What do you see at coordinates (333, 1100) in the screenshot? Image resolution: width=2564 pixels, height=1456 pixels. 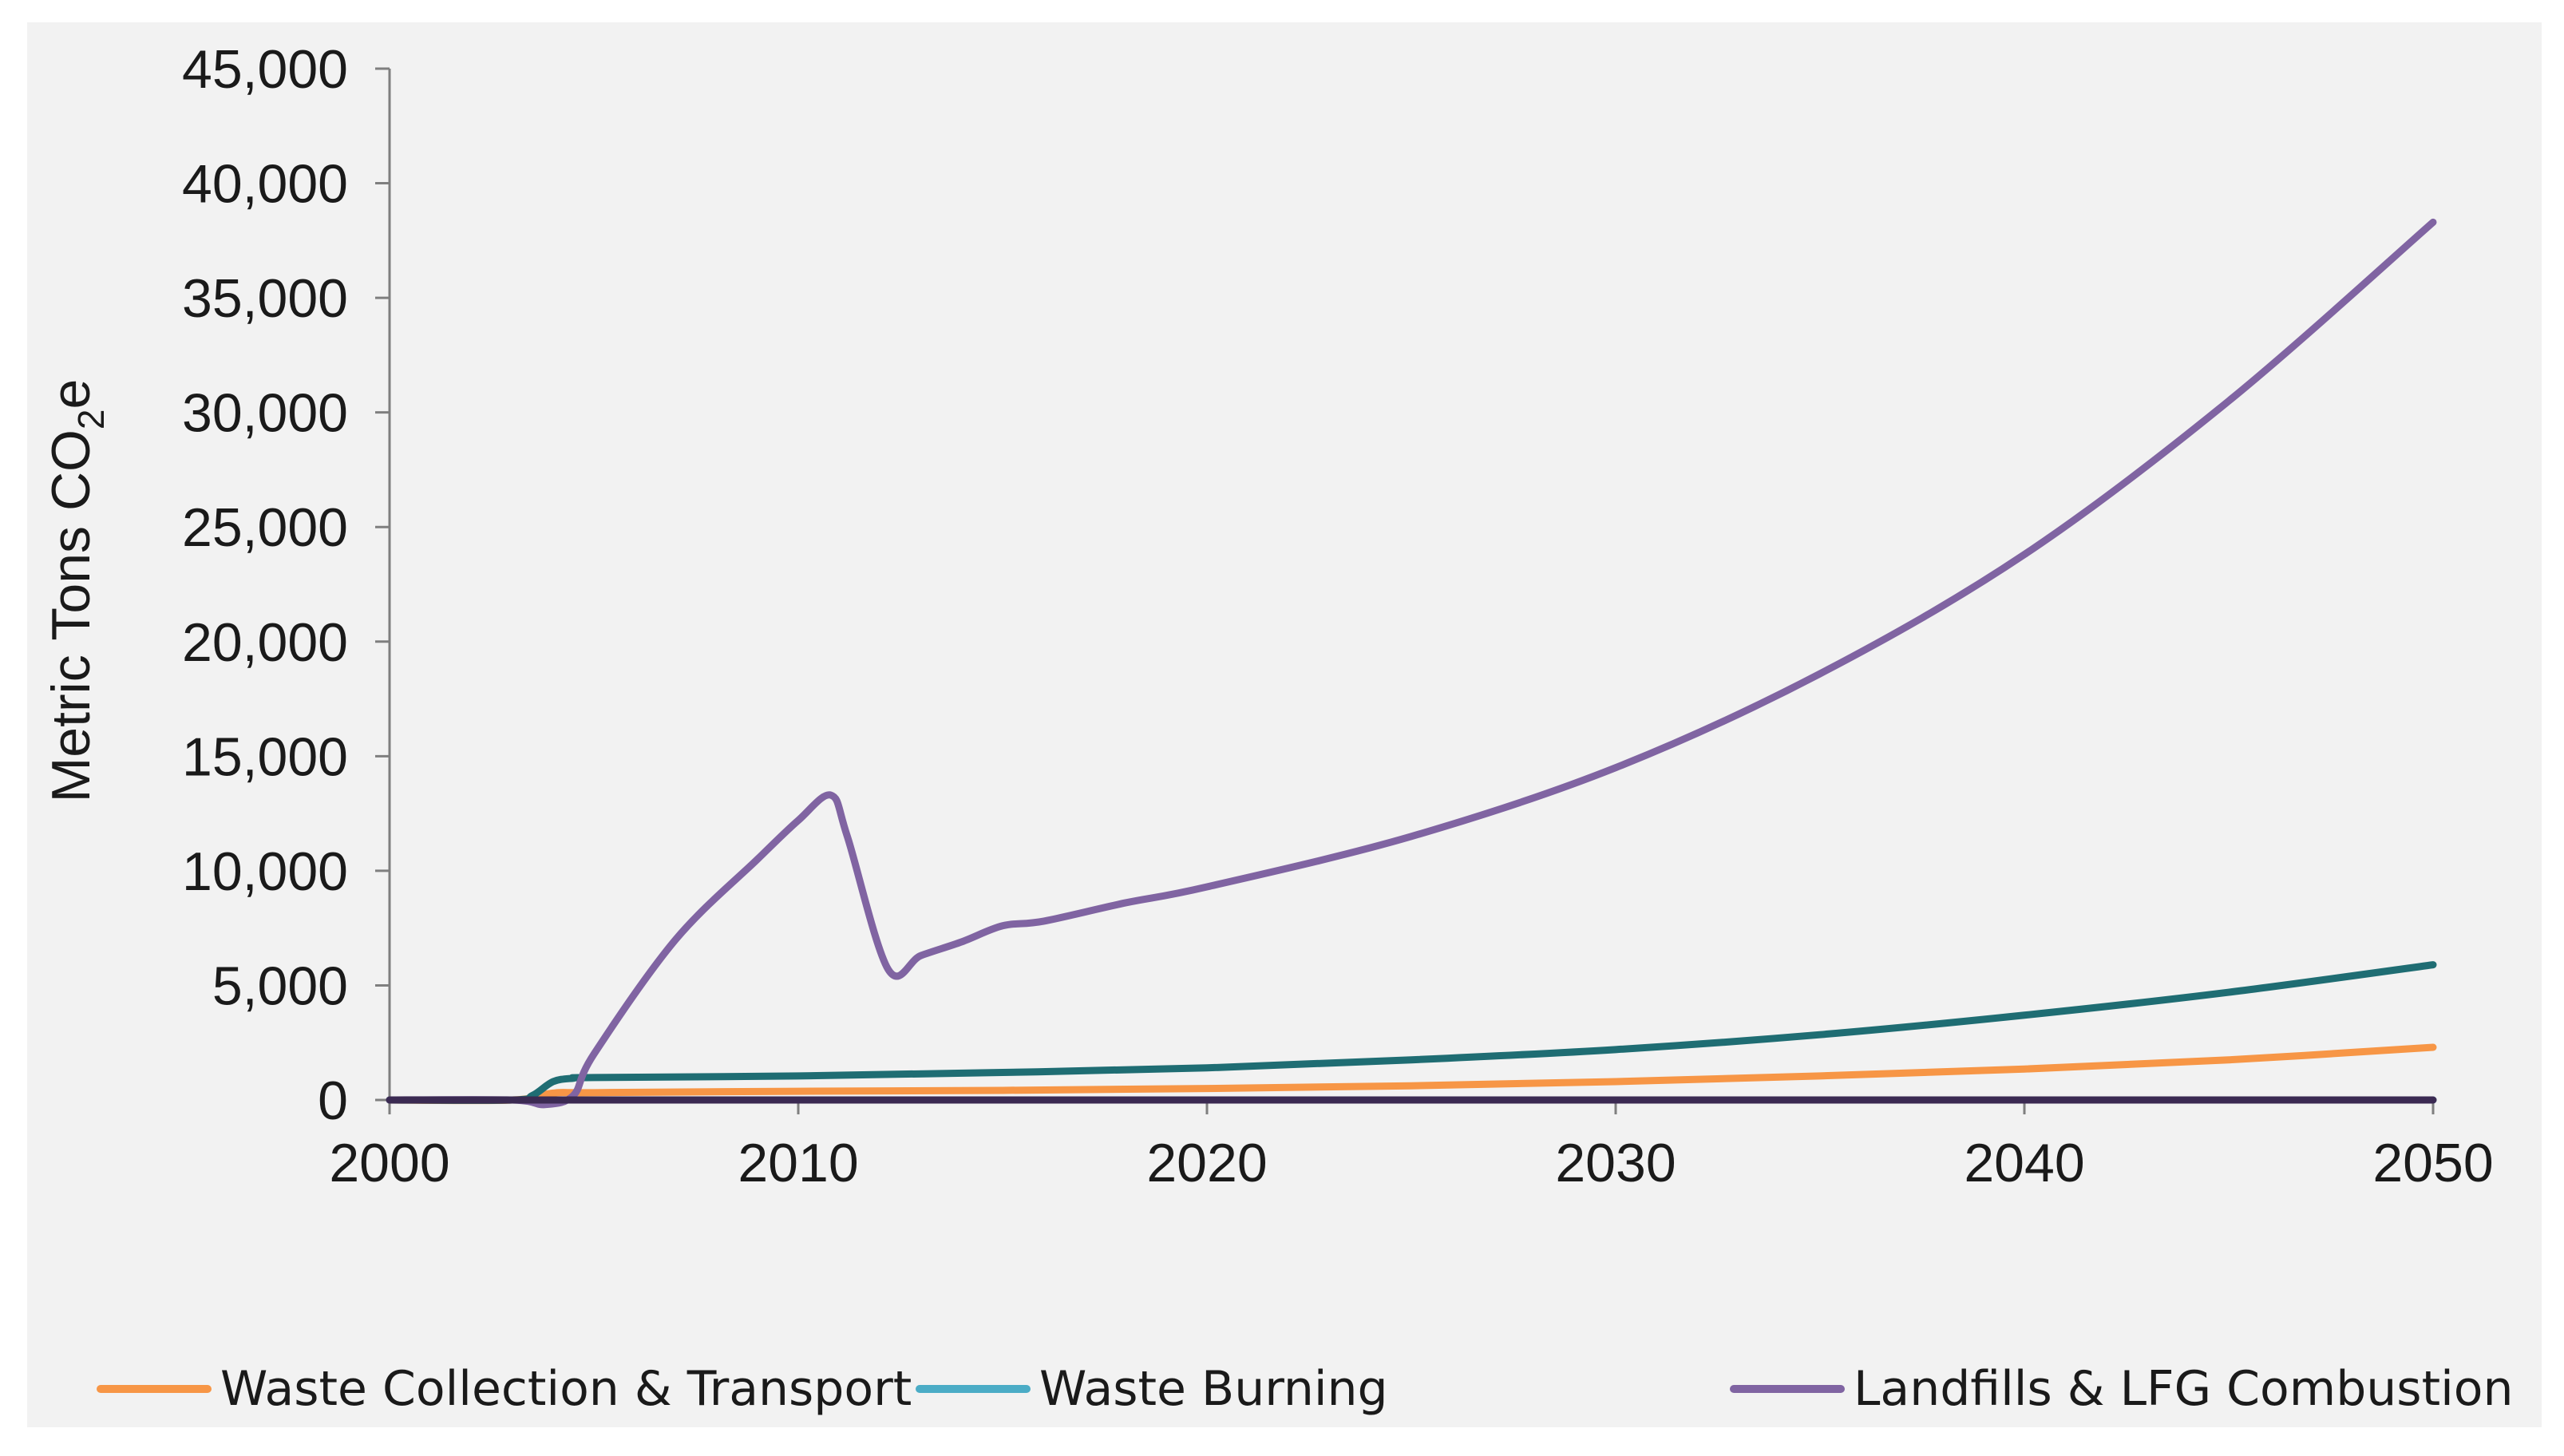 I see `y-tick-label: 0` at bounding box center [333, 1100].